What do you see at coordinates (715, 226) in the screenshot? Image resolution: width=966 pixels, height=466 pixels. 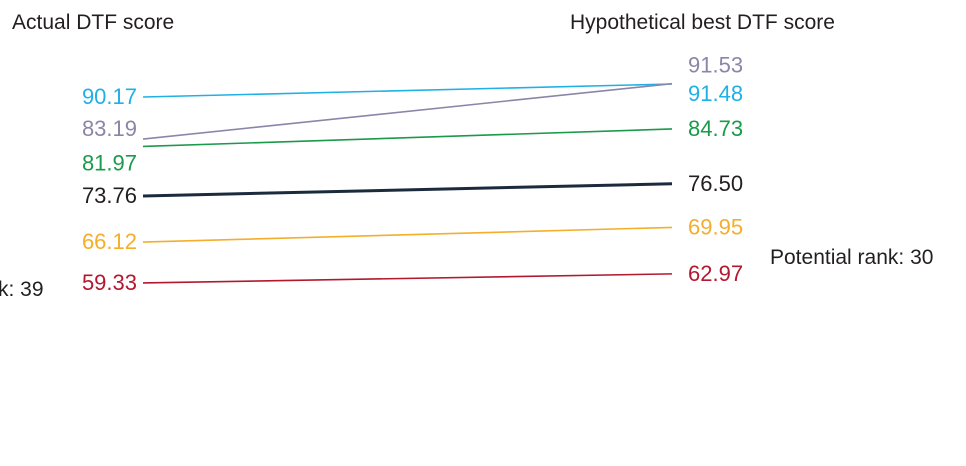 I see `best-score-label: 69.95` at bounding box center [715, 226].